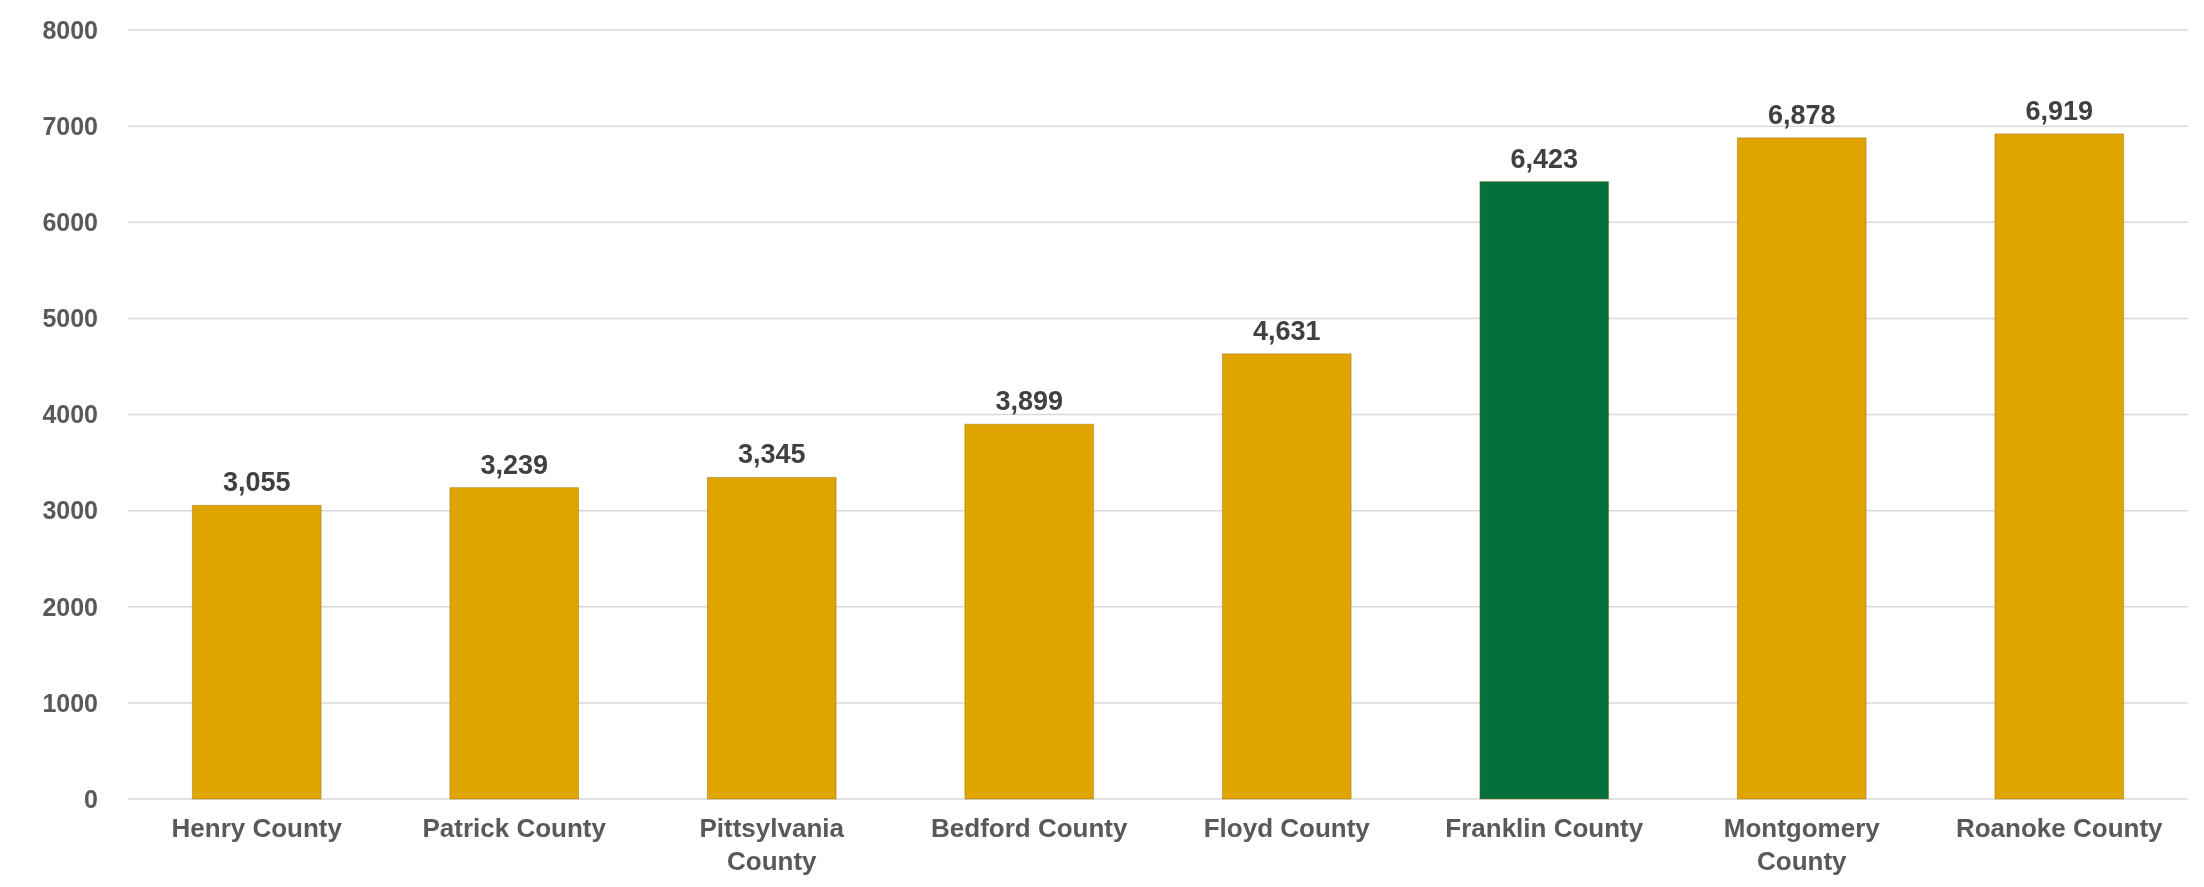 The image size is (2204, 887). Describe the element at coordinates (70, 125) in the screenshot. I see `y-tick-label: 7000` at that location.